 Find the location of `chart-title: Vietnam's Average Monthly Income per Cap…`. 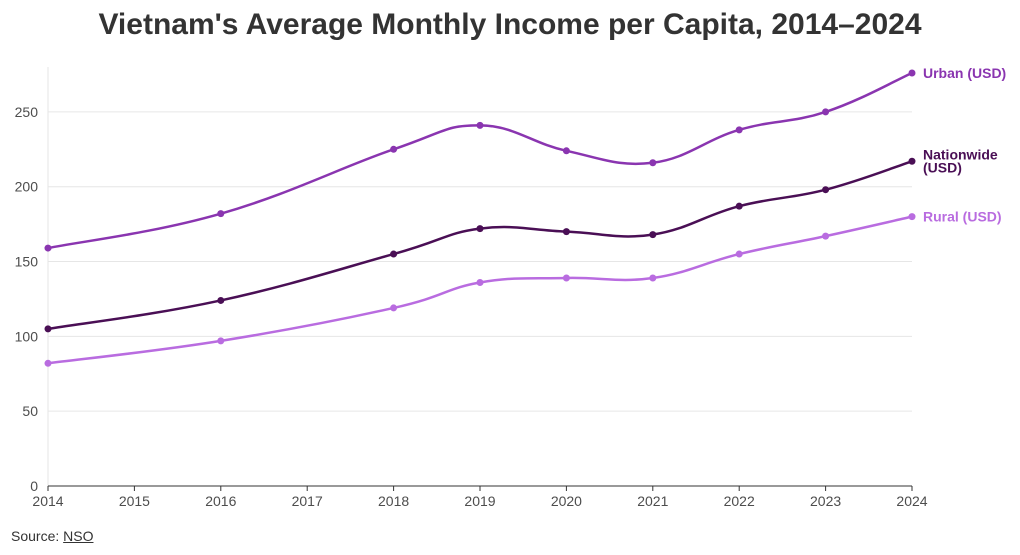

chart-title: Vietnam's Average Monthly Income per Cap… is located at coordinates (510, 24).